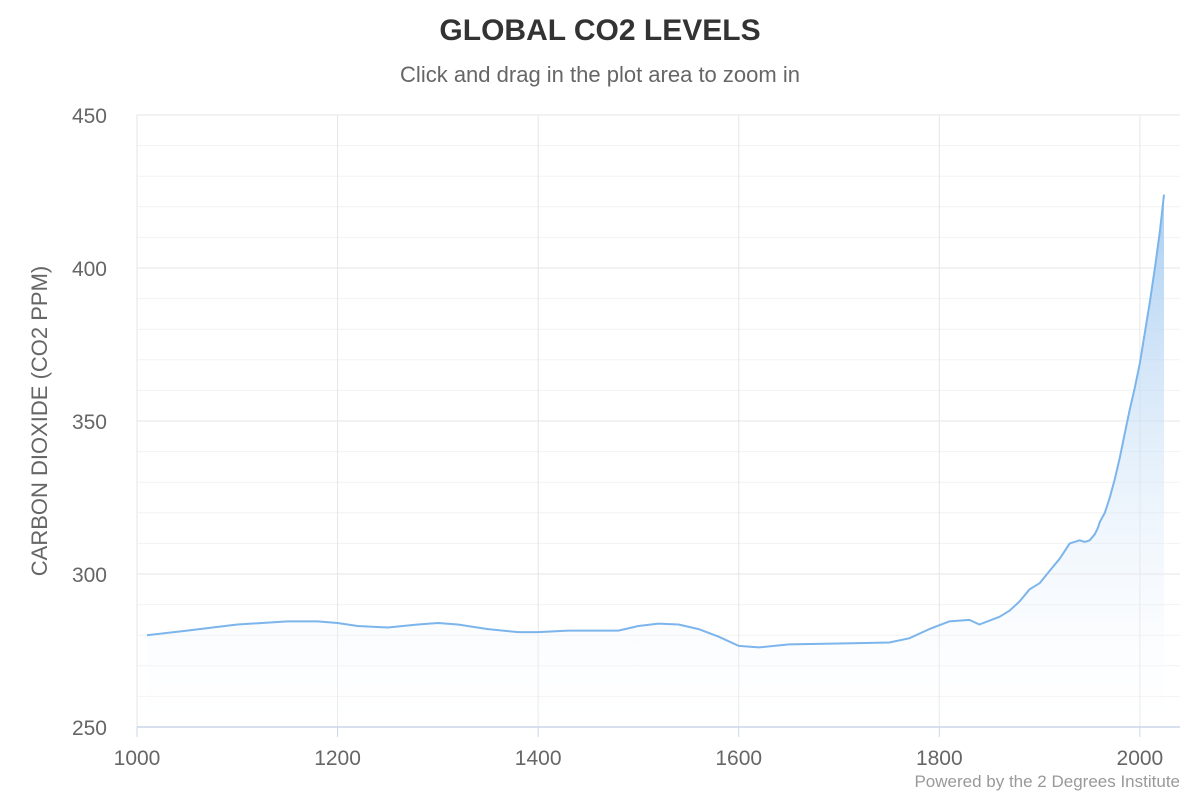 Image resolution: width=1200 pixels, height=800 pixels. Describe the element at coordinates (137, 758) in the screenshot. I see `x-tick-label: 1000` at that location.